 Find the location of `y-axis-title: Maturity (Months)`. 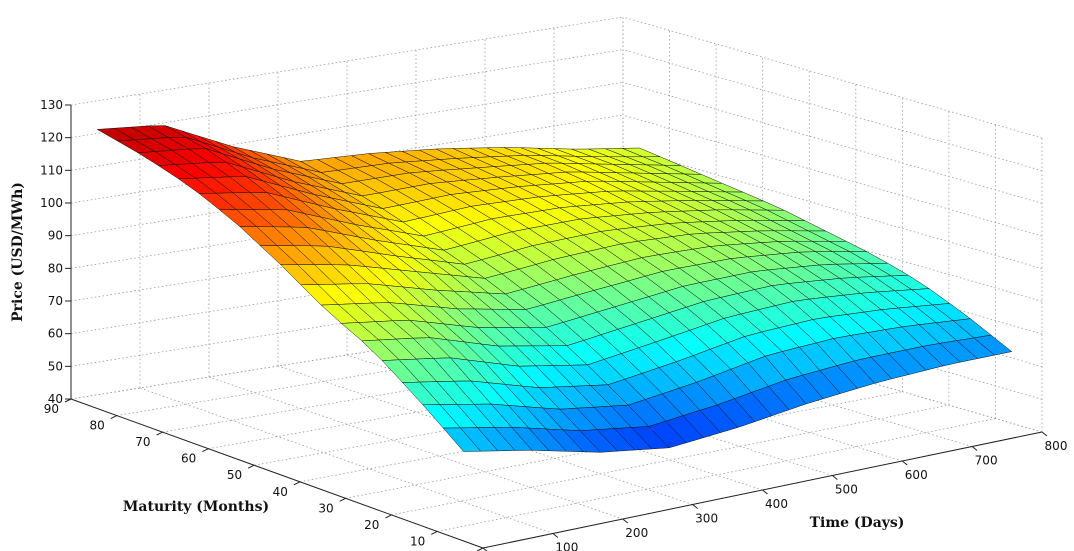

y-axis-title: Maturity (Months) is located at coordinates (196, 507).